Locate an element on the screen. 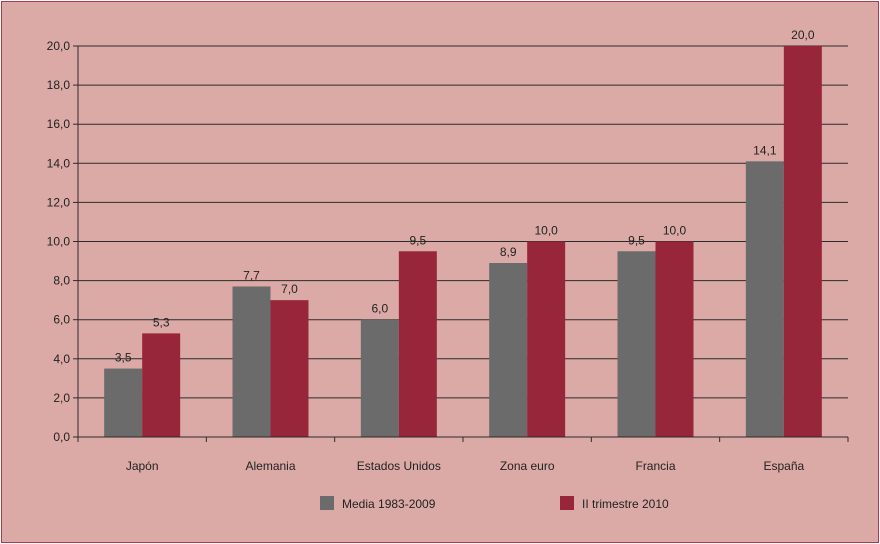 The width and height of the screenshot is (880, 544). x-category-label: Alemania is located at coordinates (270, 466).